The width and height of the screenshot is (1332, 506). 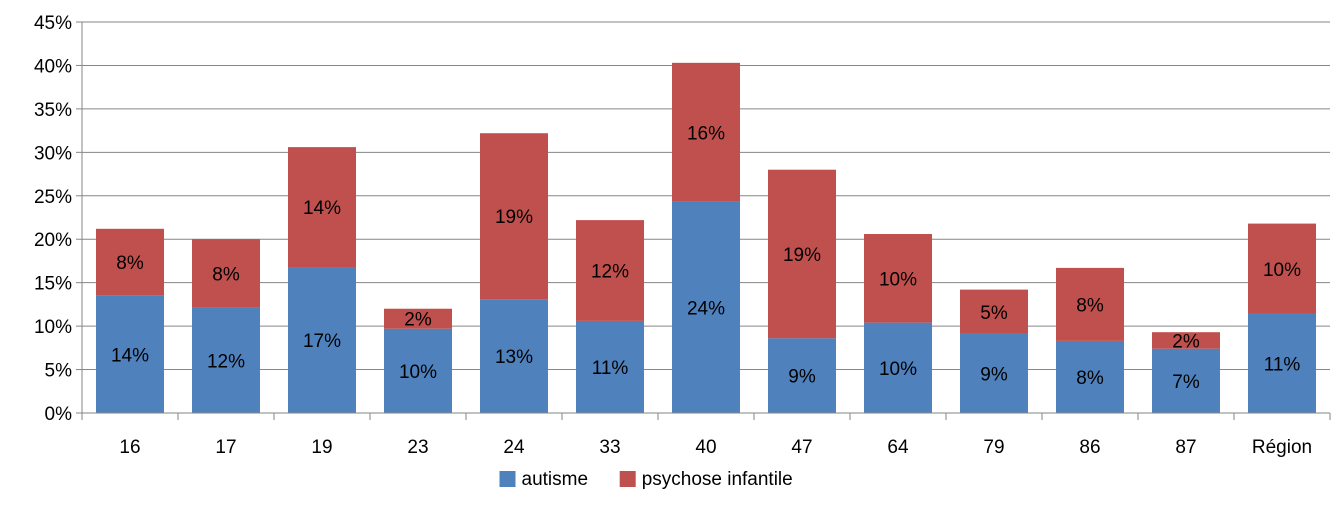 I want to click on y-tick-label: 0%, so click(x=59, y=414).